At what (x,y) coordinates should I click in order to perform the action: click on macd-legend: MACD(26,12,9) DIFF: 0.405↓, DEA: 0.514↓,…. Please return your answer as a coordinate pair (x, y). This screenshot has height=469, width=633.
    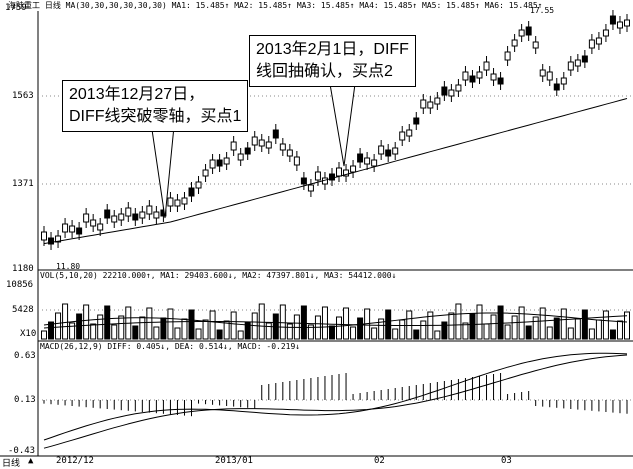
    Looking at the image, I should click on (170, 346).